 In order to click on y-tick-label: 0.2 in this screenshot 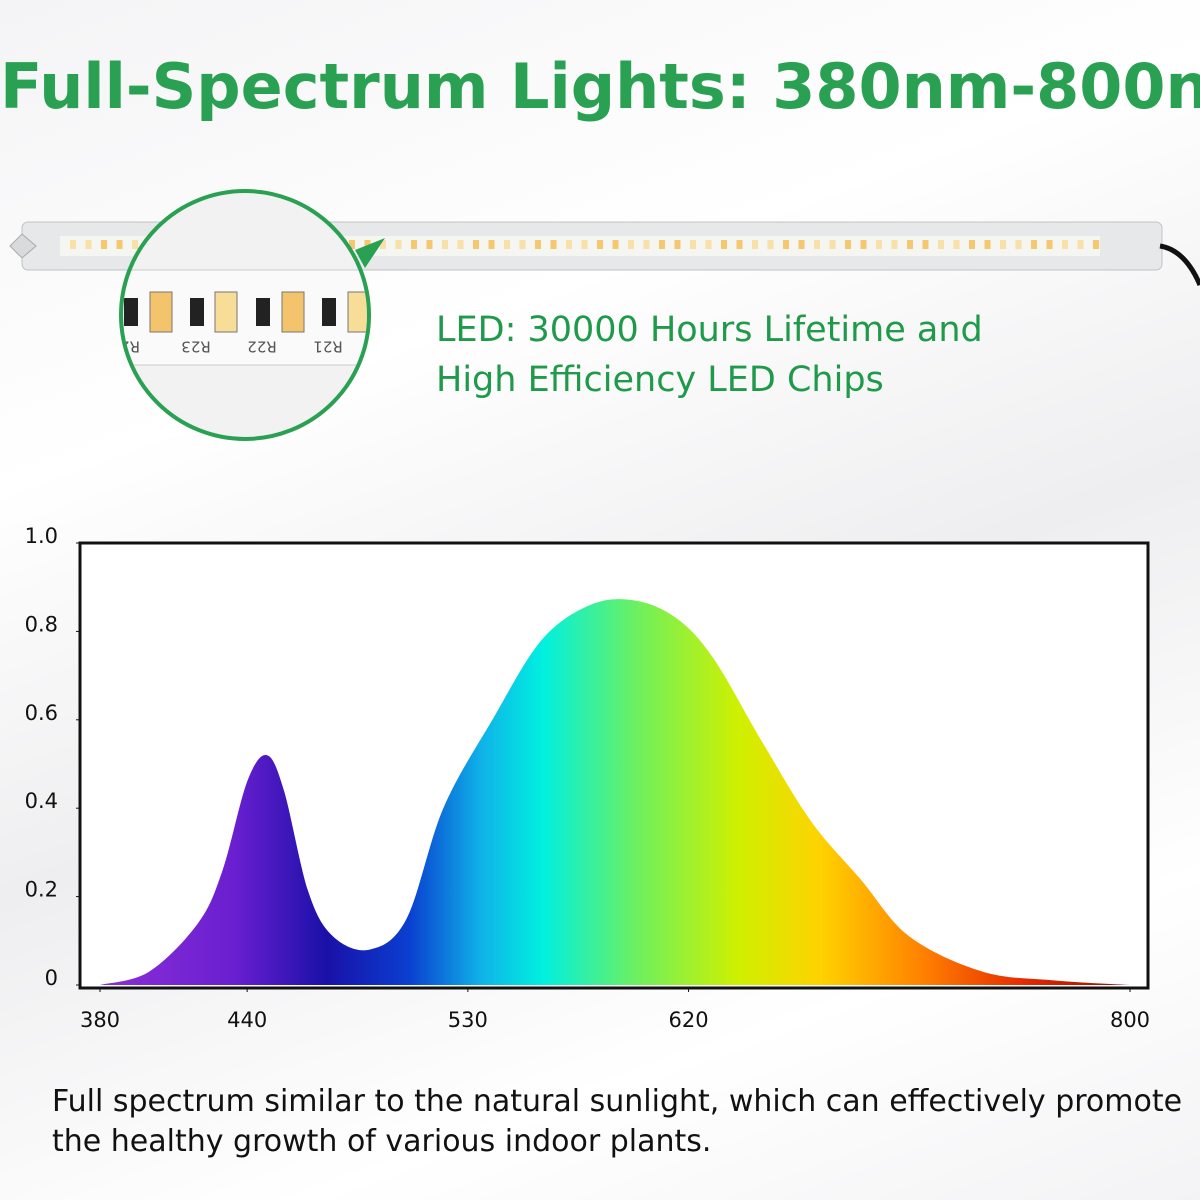, I will do `click(41, 890)`.